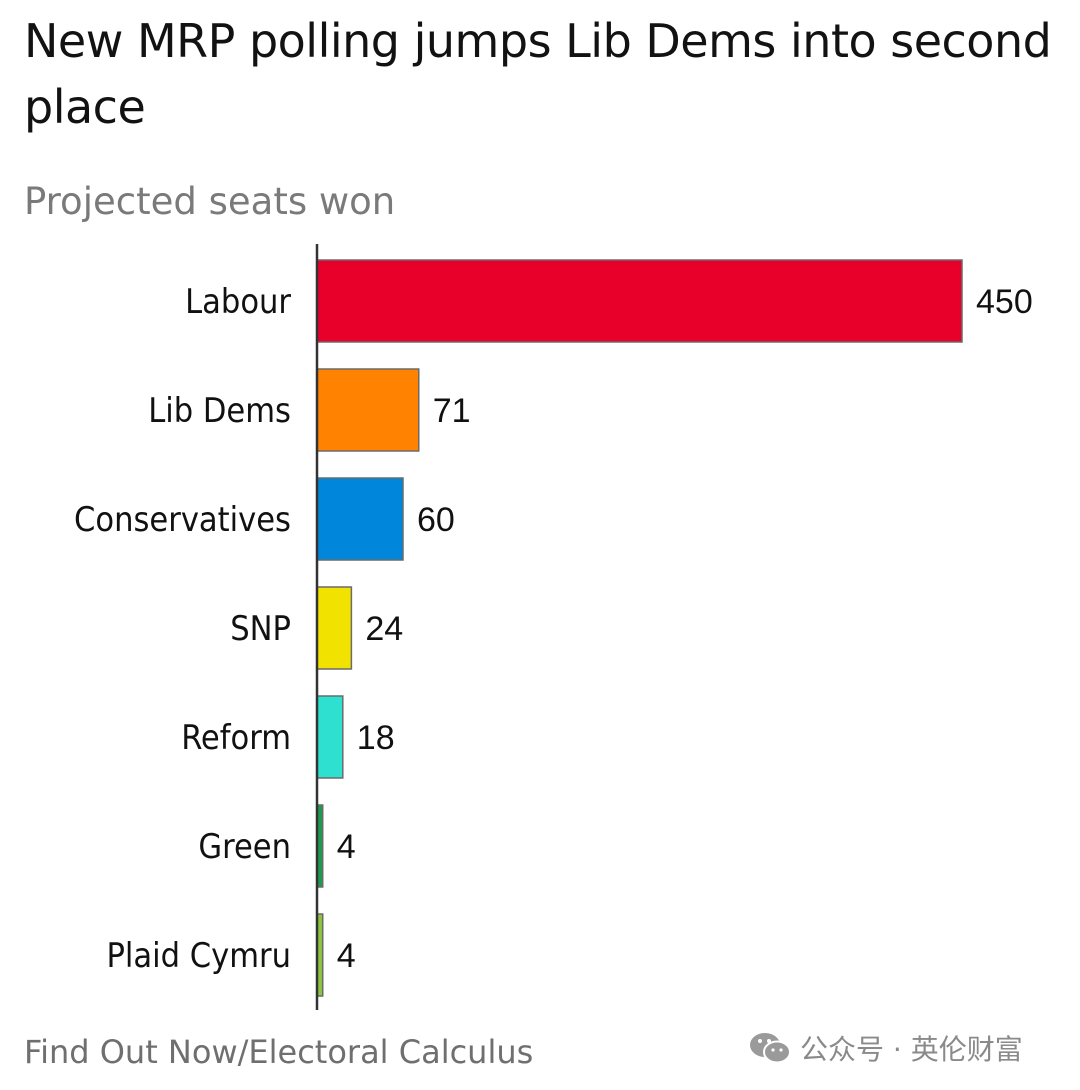 This screenshot has height=1090, width=1080. Describe the element at coordinates (1004, 302) in the screenshot. I see `value-label-labour: 450` at that location.